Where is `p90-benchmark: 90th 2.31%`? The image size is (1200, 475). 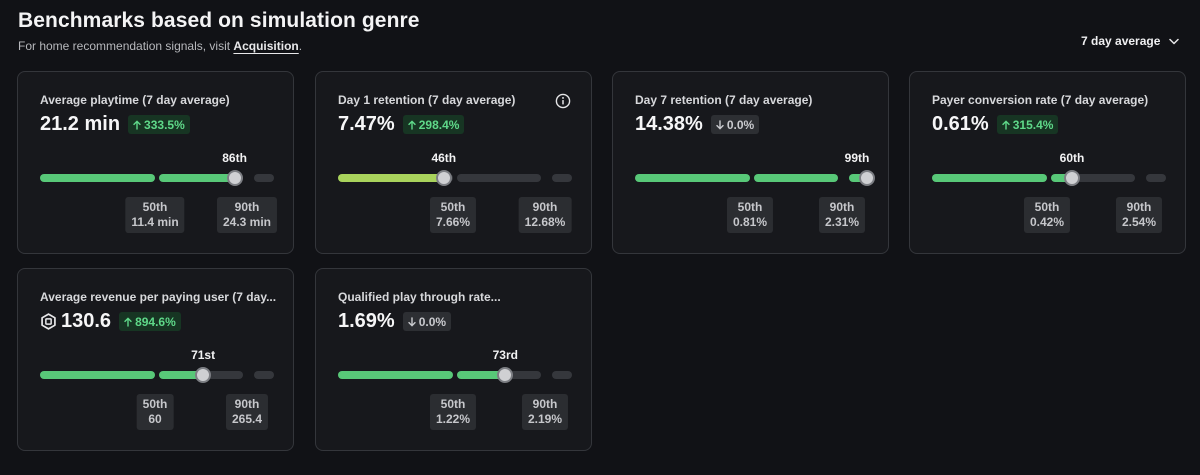 p90-benchmark: 90th 2.31% is located at coordinates (842, 215).